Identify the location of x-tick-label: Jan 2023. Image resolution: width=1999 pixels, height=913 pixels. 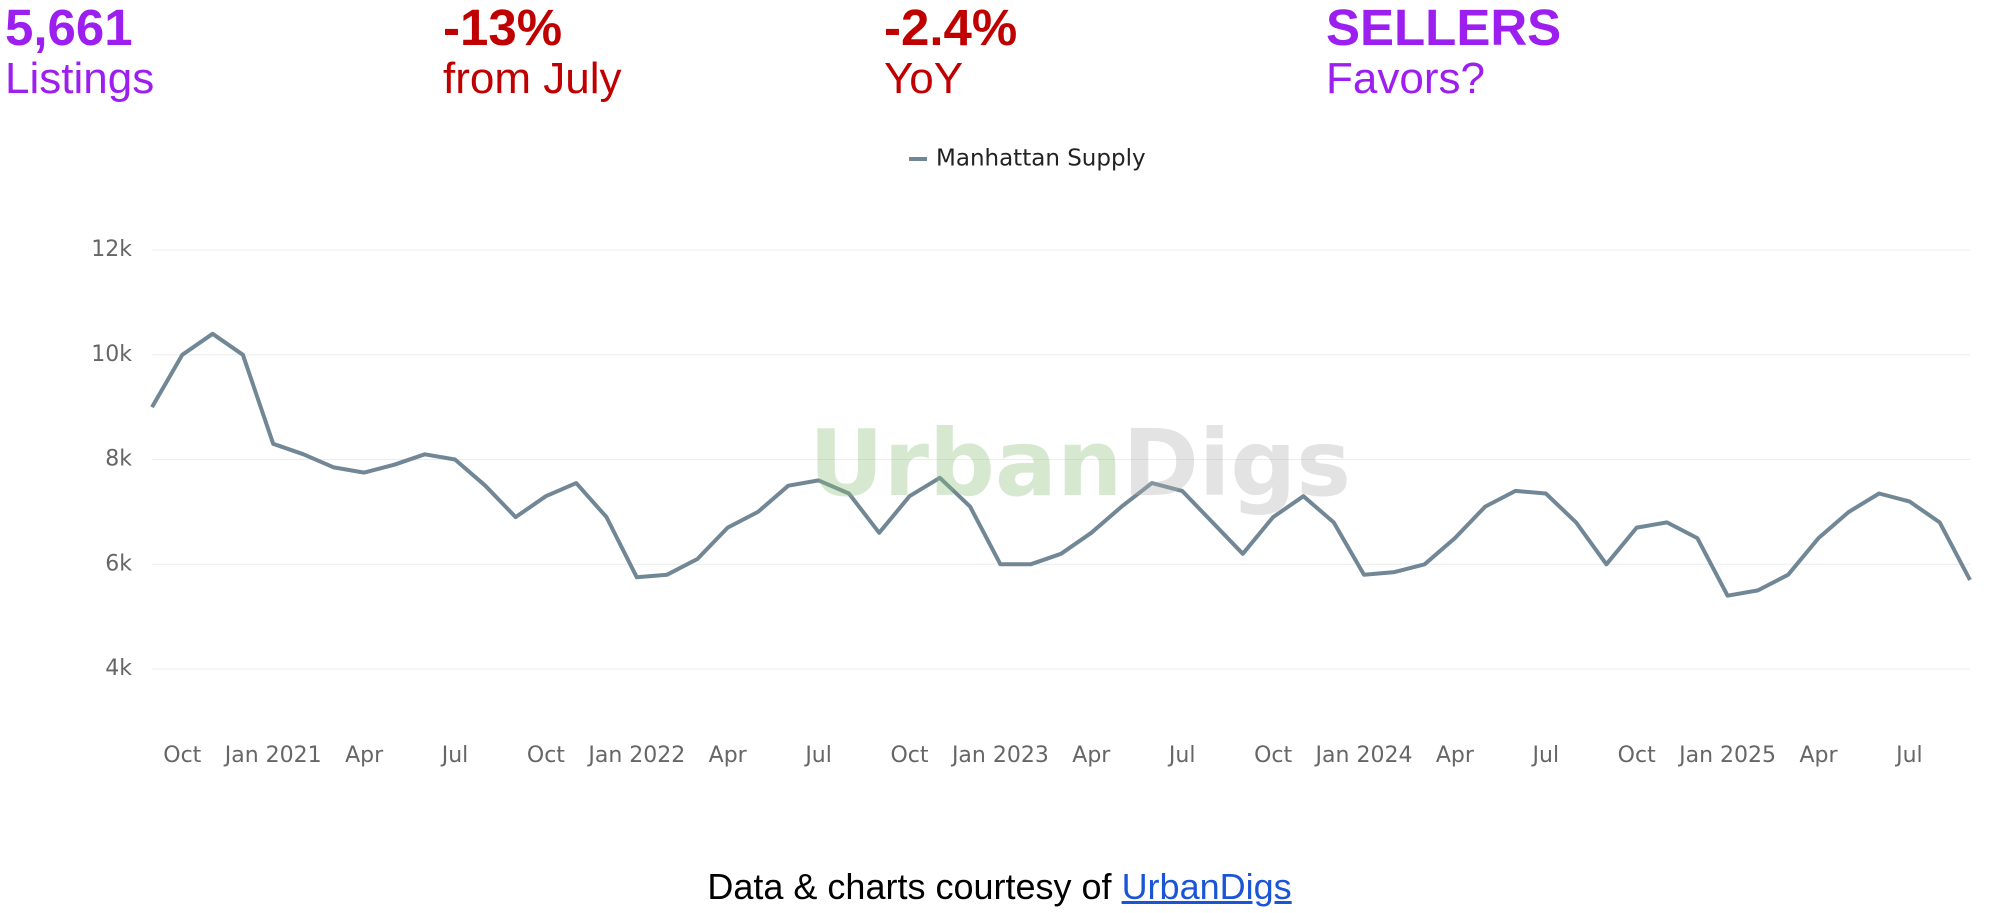
(999, 755).